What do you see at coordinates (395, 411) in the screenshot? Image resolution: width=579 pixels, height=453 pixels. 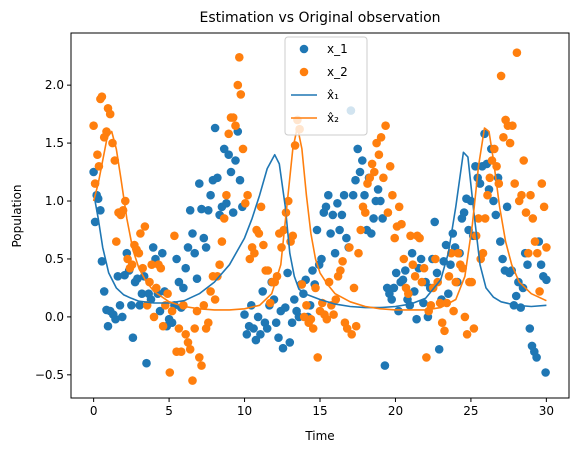 I see `x-tick-label: 20` at bounding box center [395, 411].